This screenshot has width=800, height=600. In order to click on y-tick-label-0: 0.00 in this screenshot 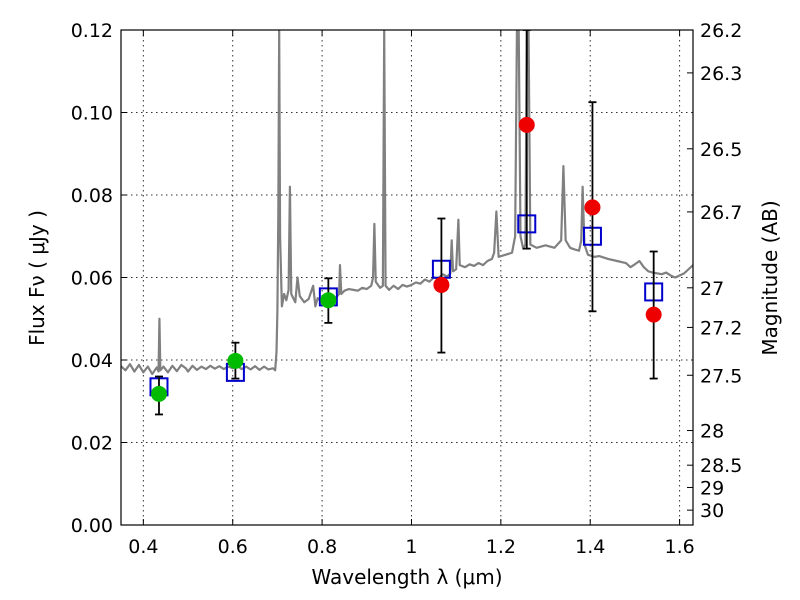, I will do `click(92, 526)`.